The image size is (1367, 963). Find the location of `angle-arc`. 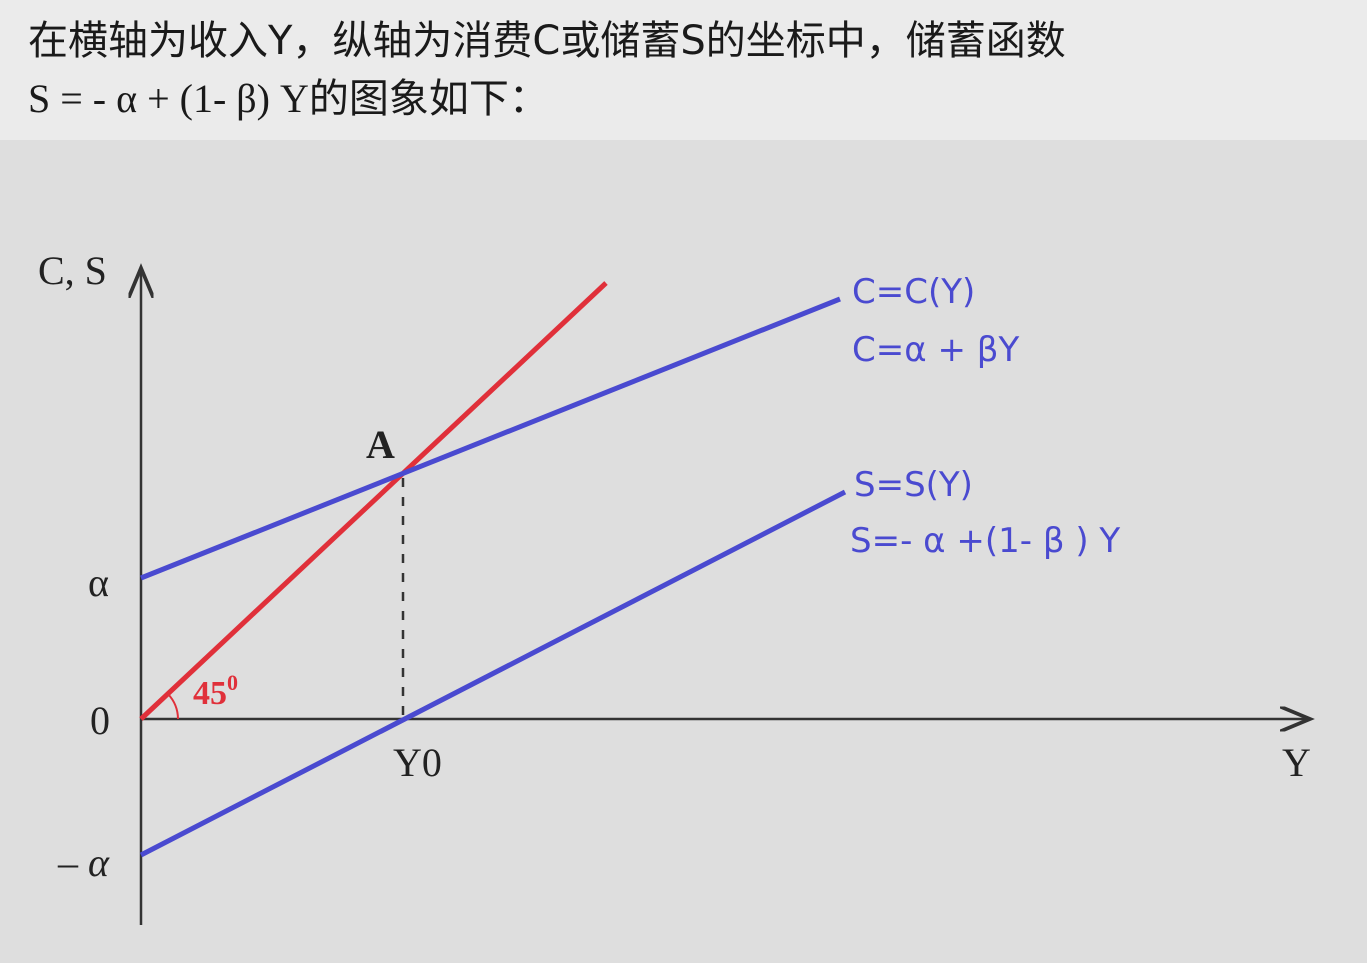

angle-arc is located at coordinates (173, 706).